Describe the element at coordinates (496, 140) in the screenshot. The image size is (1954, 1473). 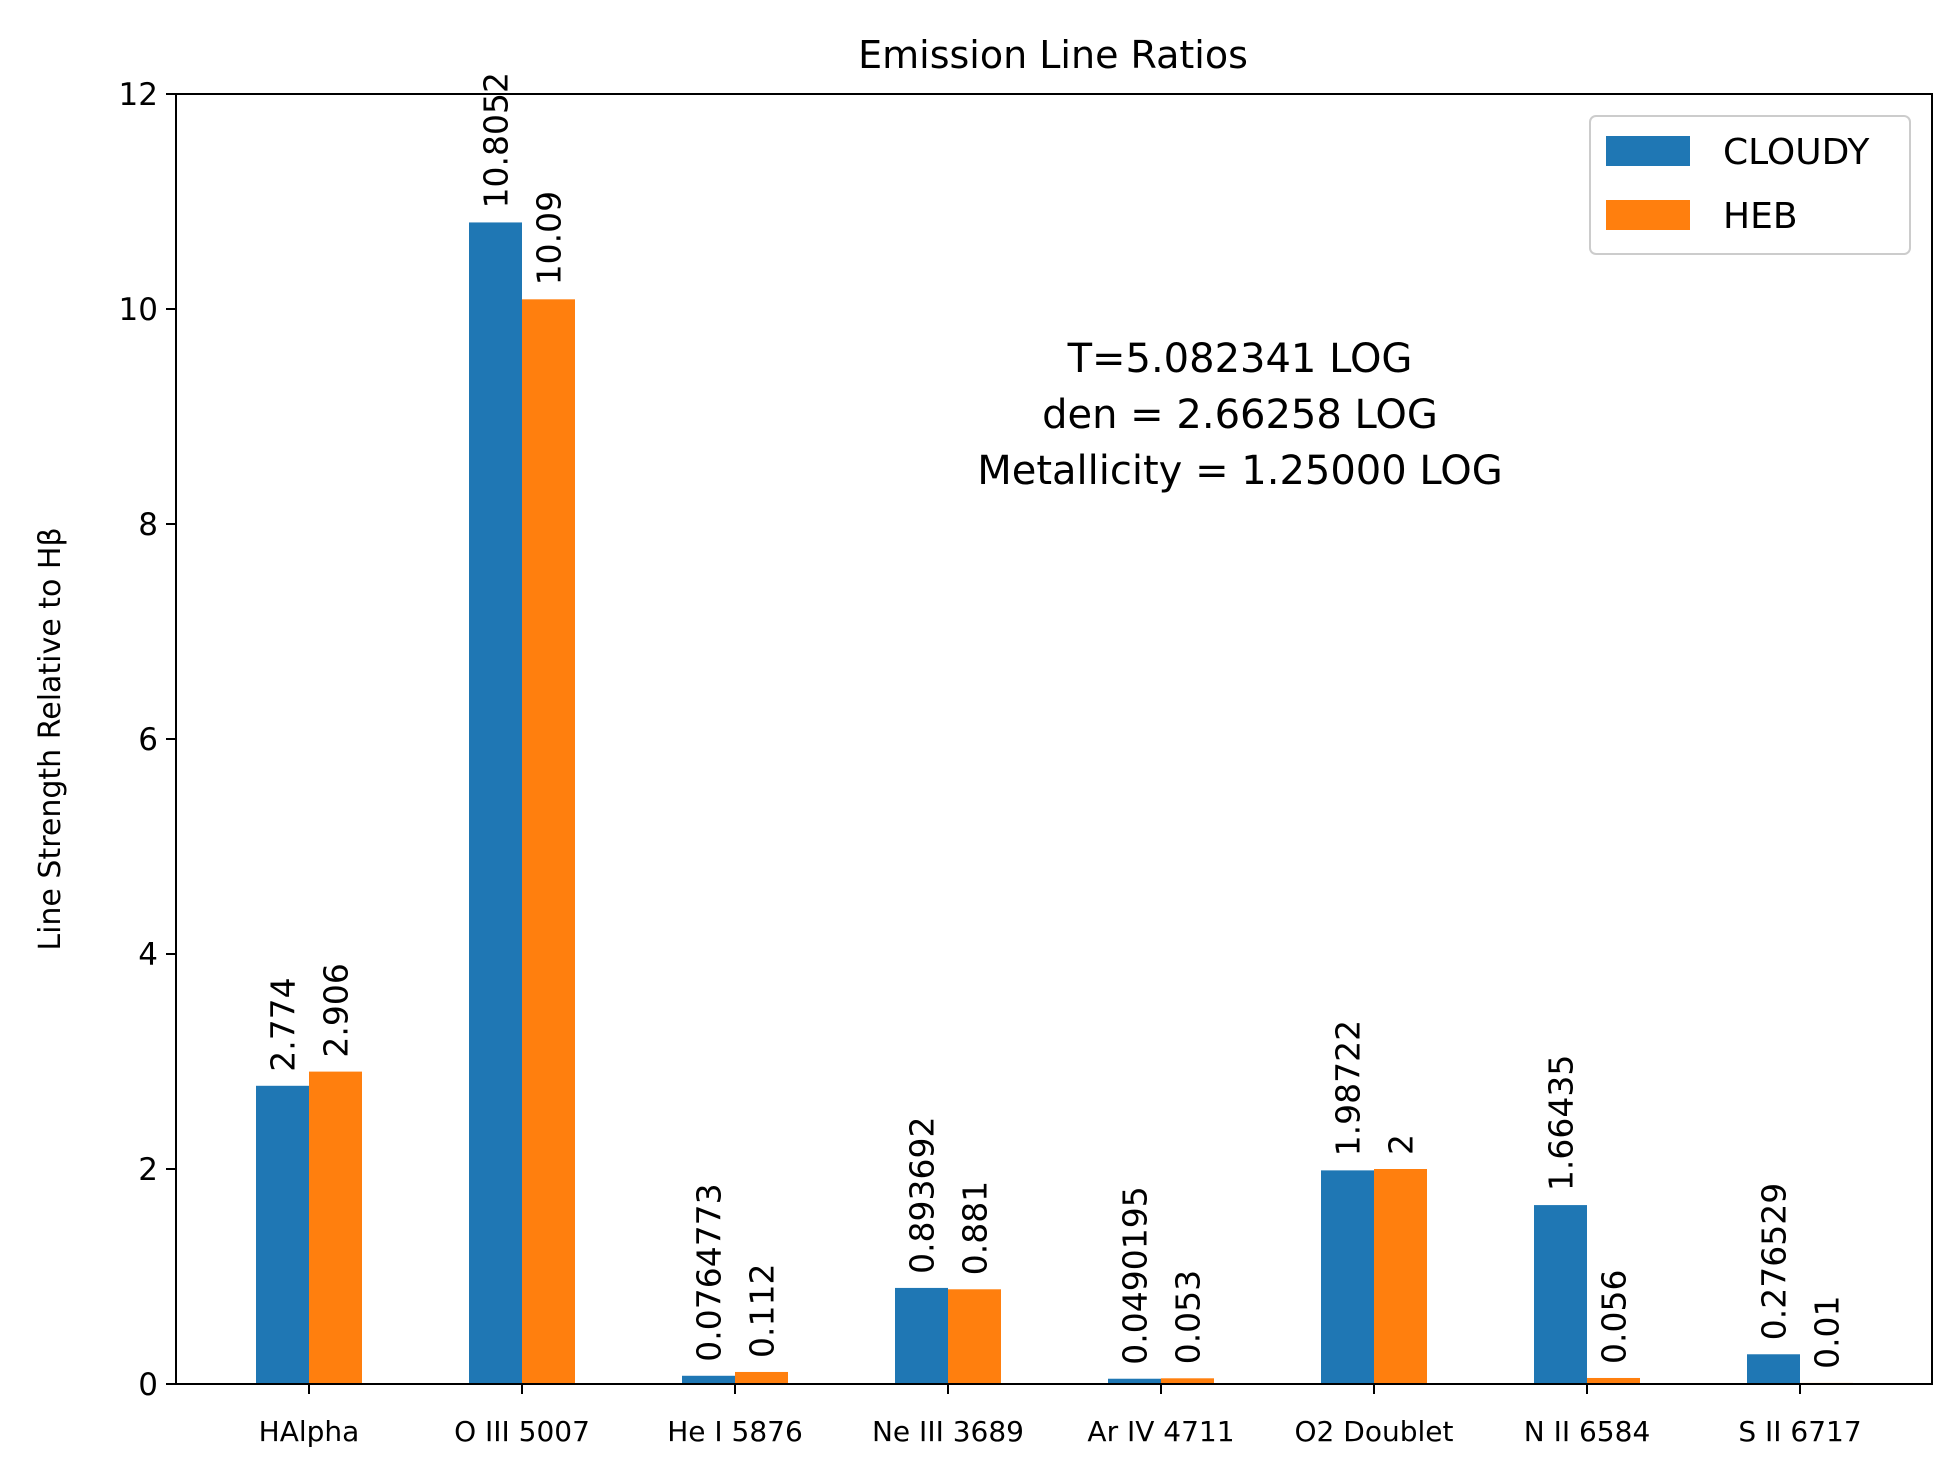
I see `value-label-cloudy: 10.8052` at that location.